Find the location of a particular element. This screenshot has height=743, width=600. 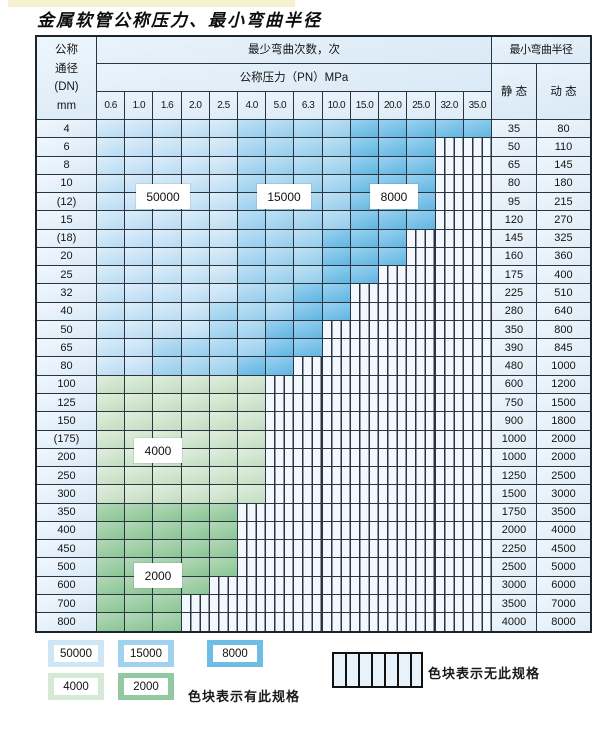

static-radius-cell: 145 is located at coordinates (514, 238).